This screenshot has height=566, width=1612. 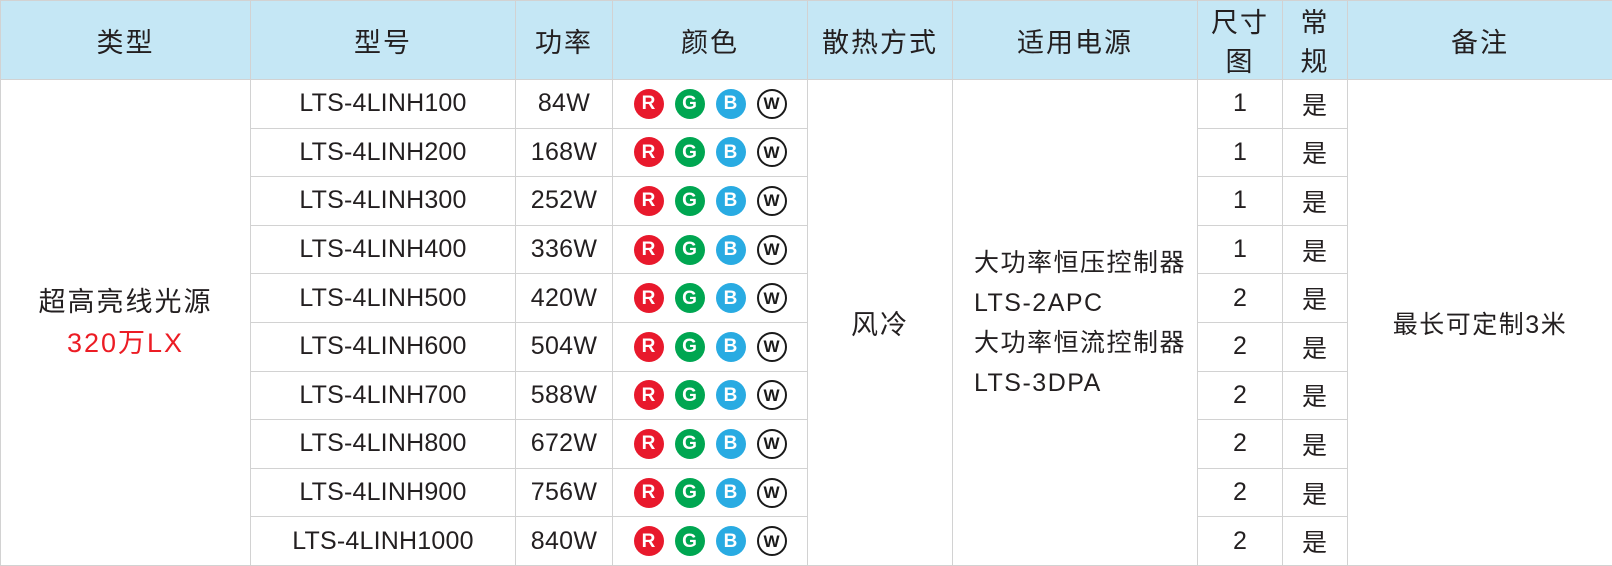 I want to click on cell-model: LTS-4LINH300, so click(x=383, y=201).